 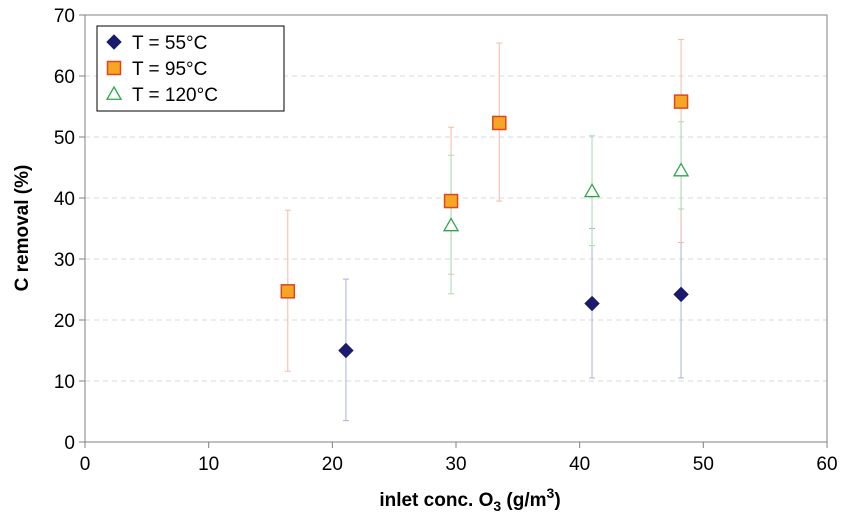 I want to click on y-tick-label-4: 40, so click(x=64, y=199).